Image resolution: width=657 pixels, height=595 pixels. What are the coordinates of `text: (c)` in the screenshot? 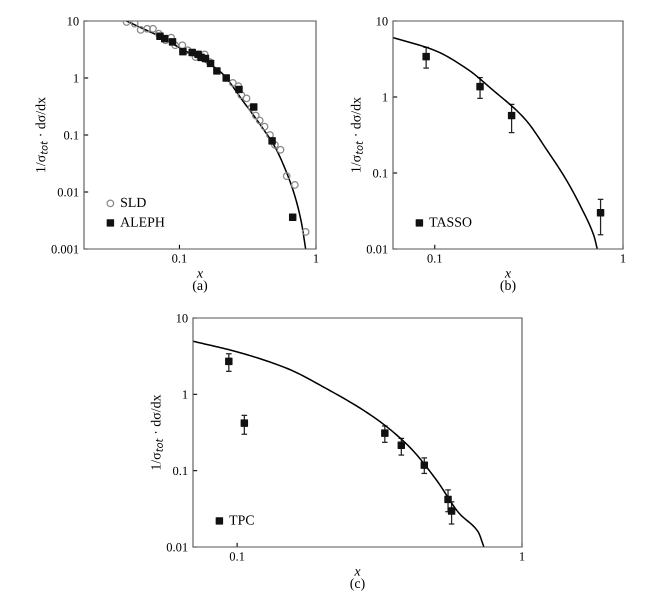 It's located at (357, 584).